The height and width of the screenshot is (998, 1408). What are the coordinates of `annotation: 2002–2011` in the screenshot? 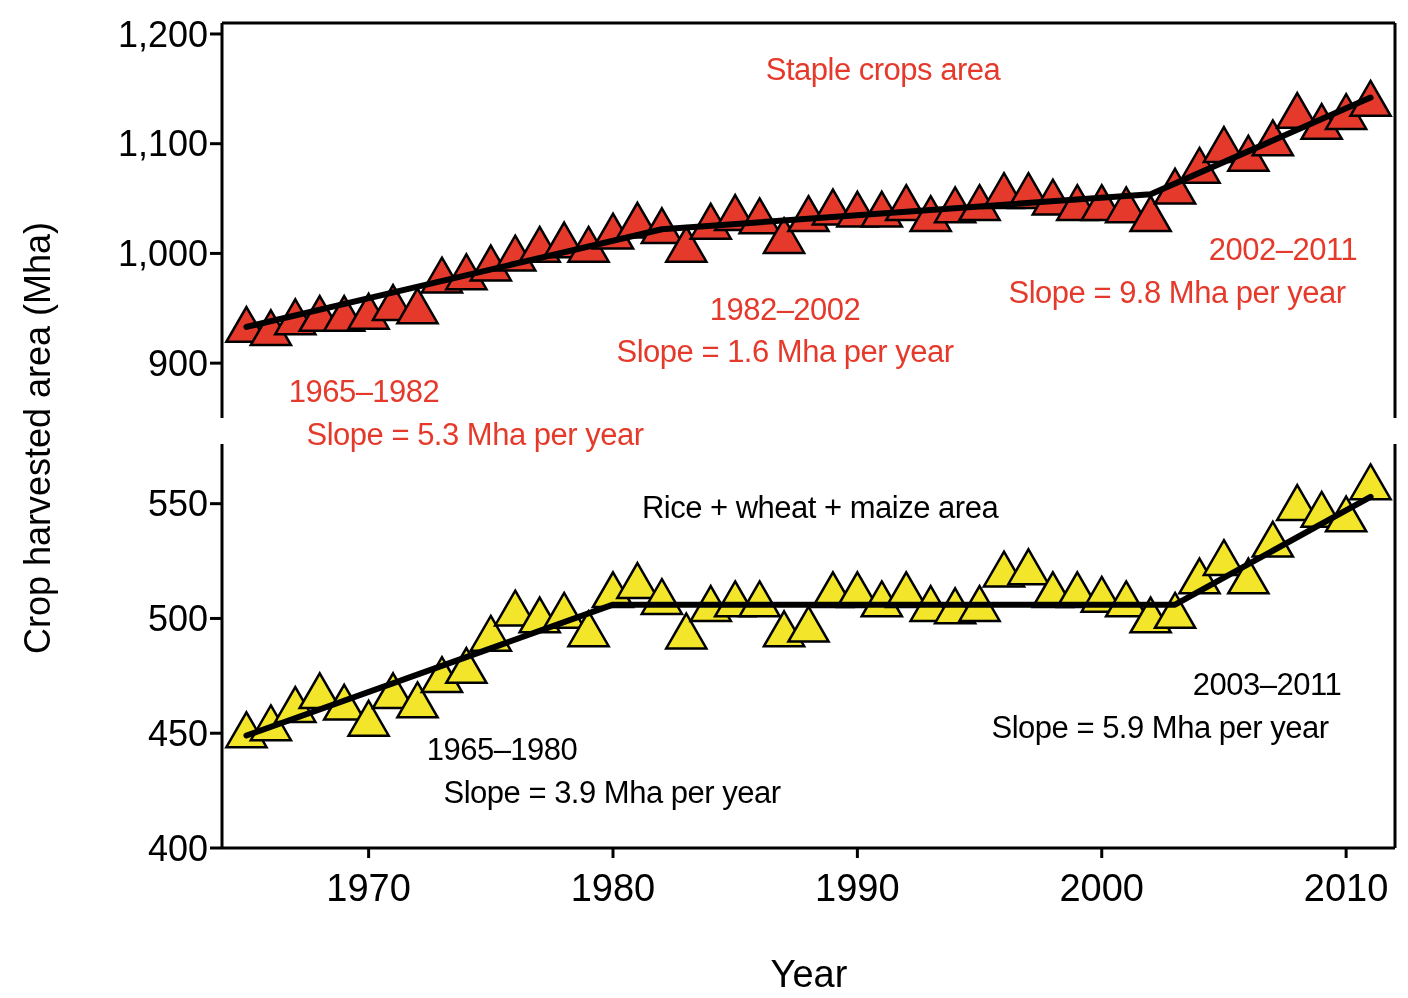 It's located at (1283, 250).